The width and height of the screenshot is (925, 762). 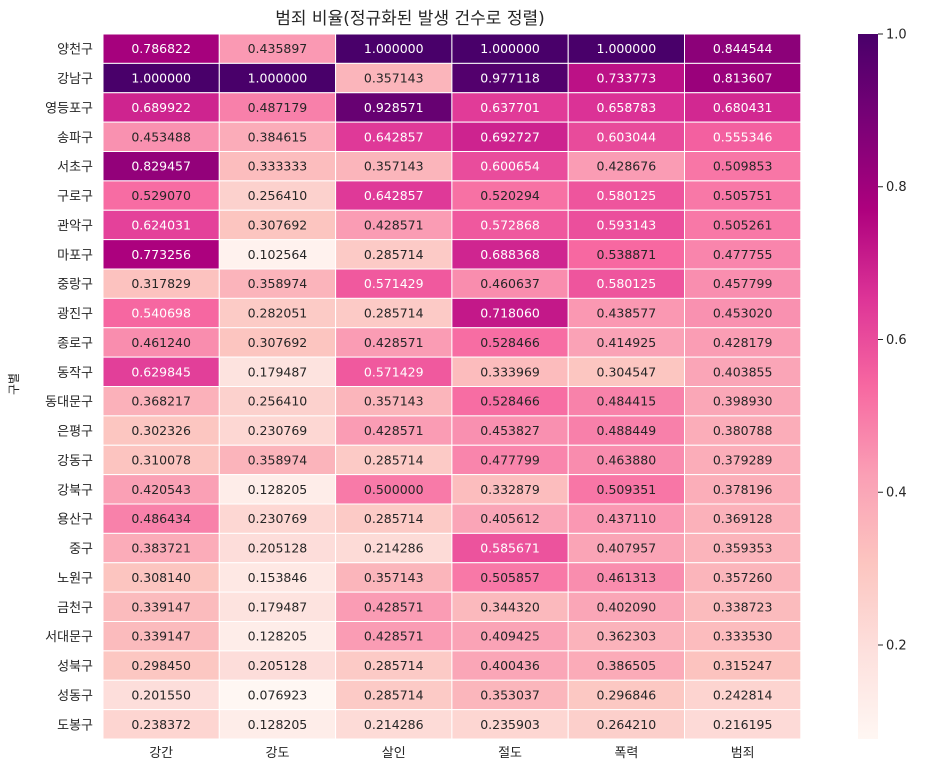 What do you see at coordinates (161, 724) in the screenshot?
I see `cell-value-label: 0.238372` at bounding box center [161, 724].